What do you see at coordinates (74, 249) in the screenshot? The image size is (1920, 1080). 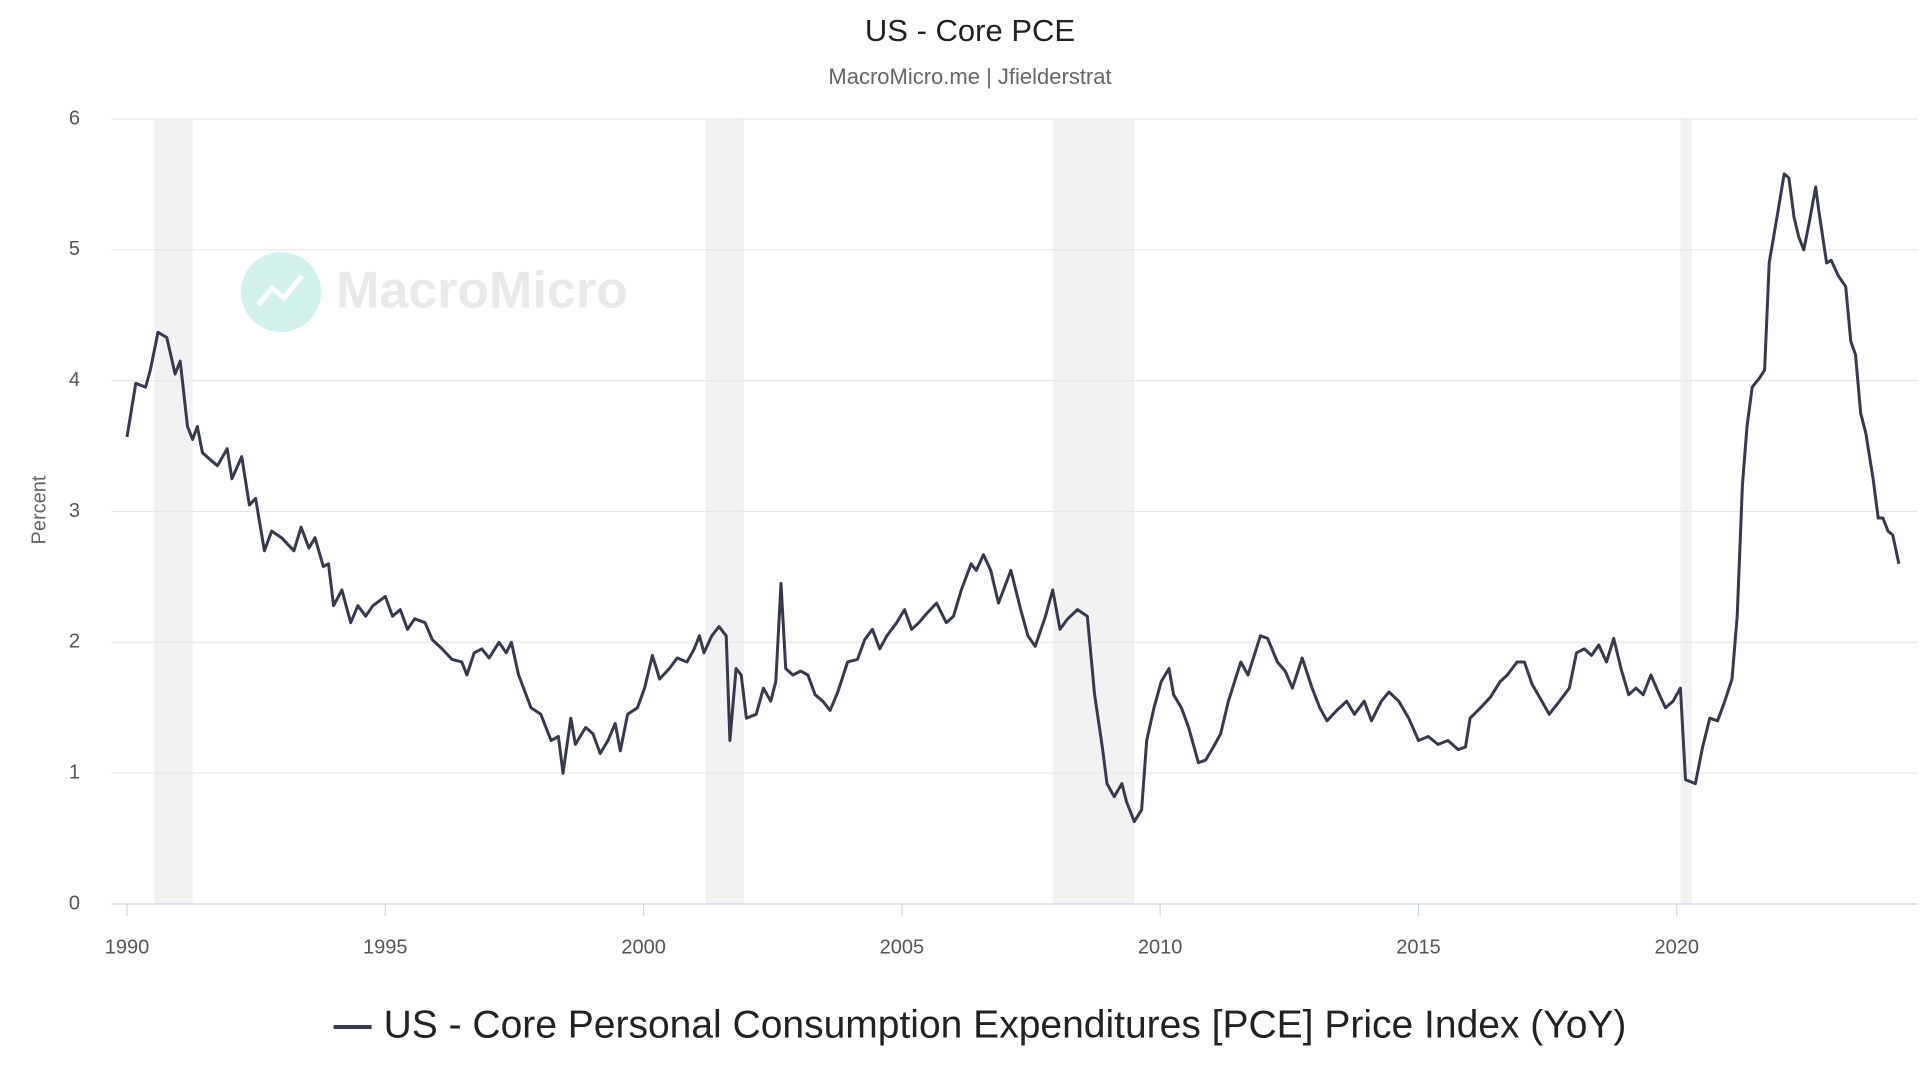 I see `y-tick-label: 5` at bounding box center [74, 249].